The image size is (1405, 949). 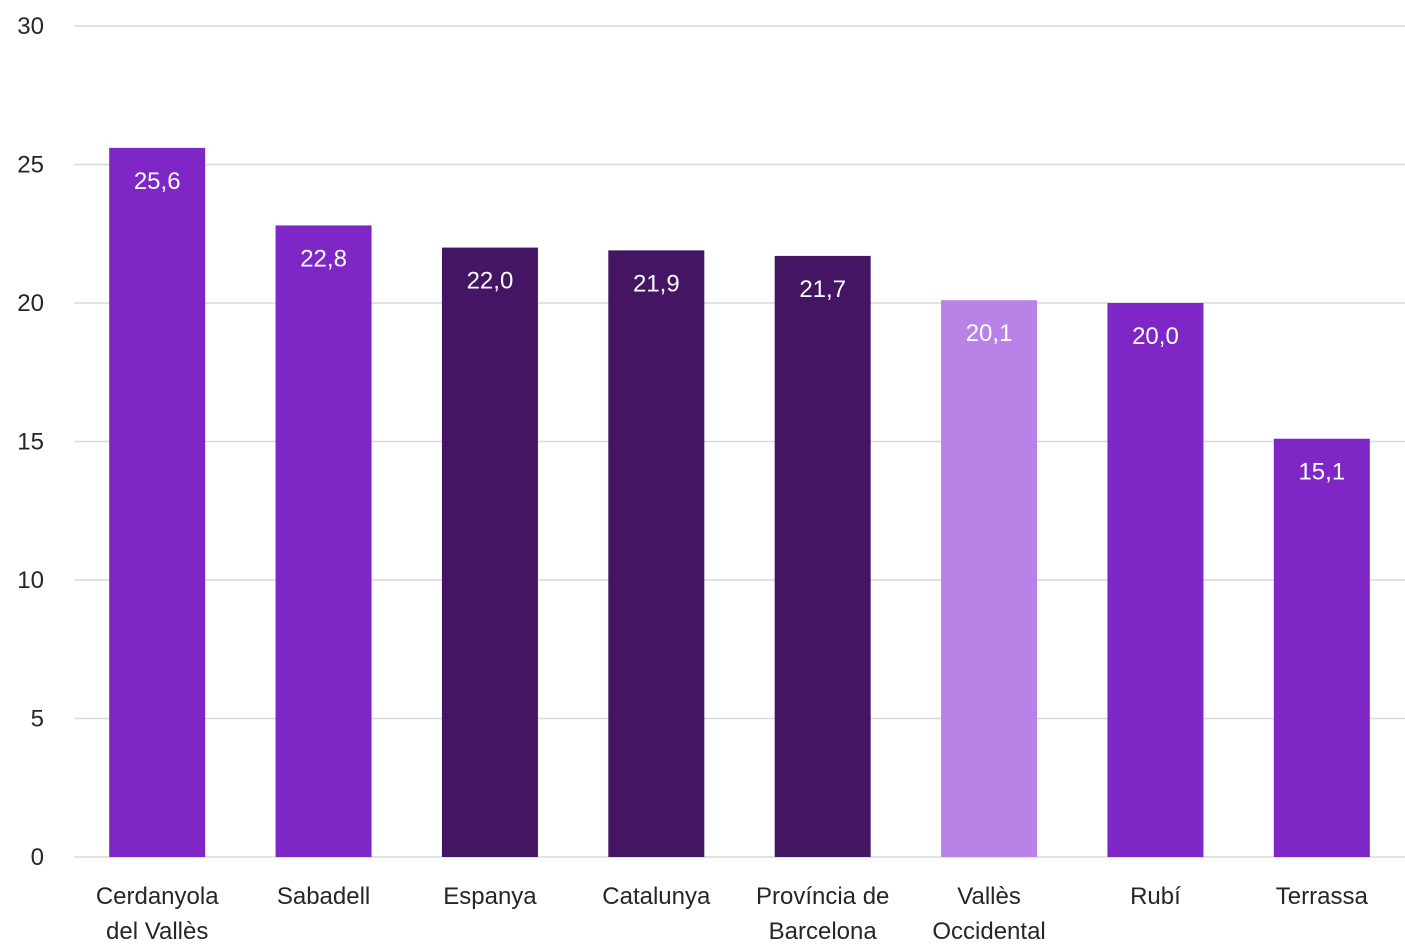 I want to click on data-label: 22,0, so click(x=490, y=281).